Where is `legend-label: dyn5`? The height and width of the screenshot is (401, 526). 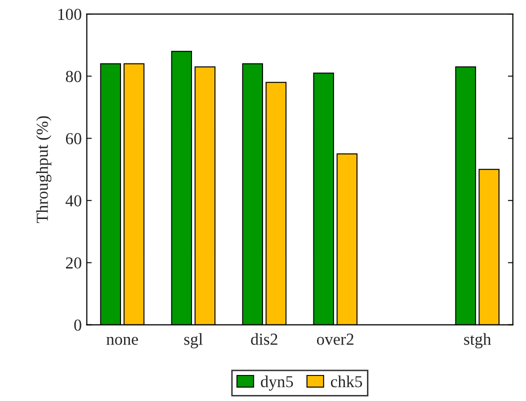
legend-label: dyn5 is located at coordinates (276, 383).